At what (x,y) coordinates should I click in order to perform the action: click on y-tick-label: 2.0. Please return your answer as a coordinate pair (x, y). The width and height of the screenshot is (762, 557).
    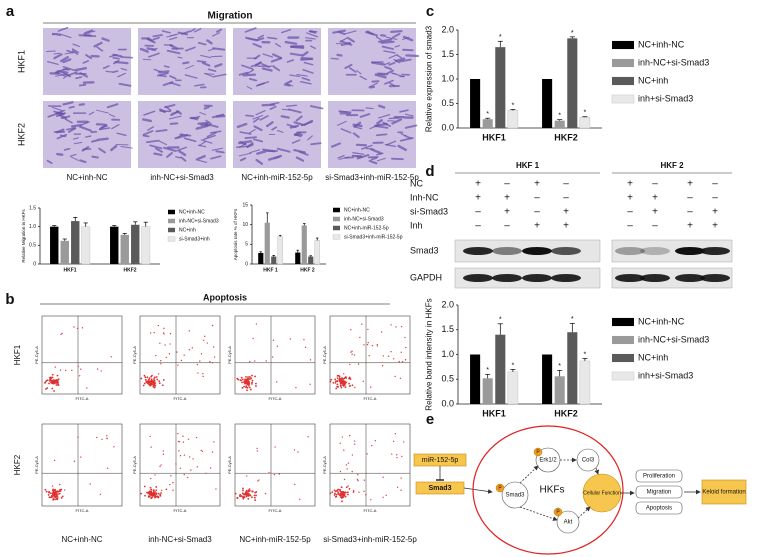
    Looking at the image, I should click on (447, 304).